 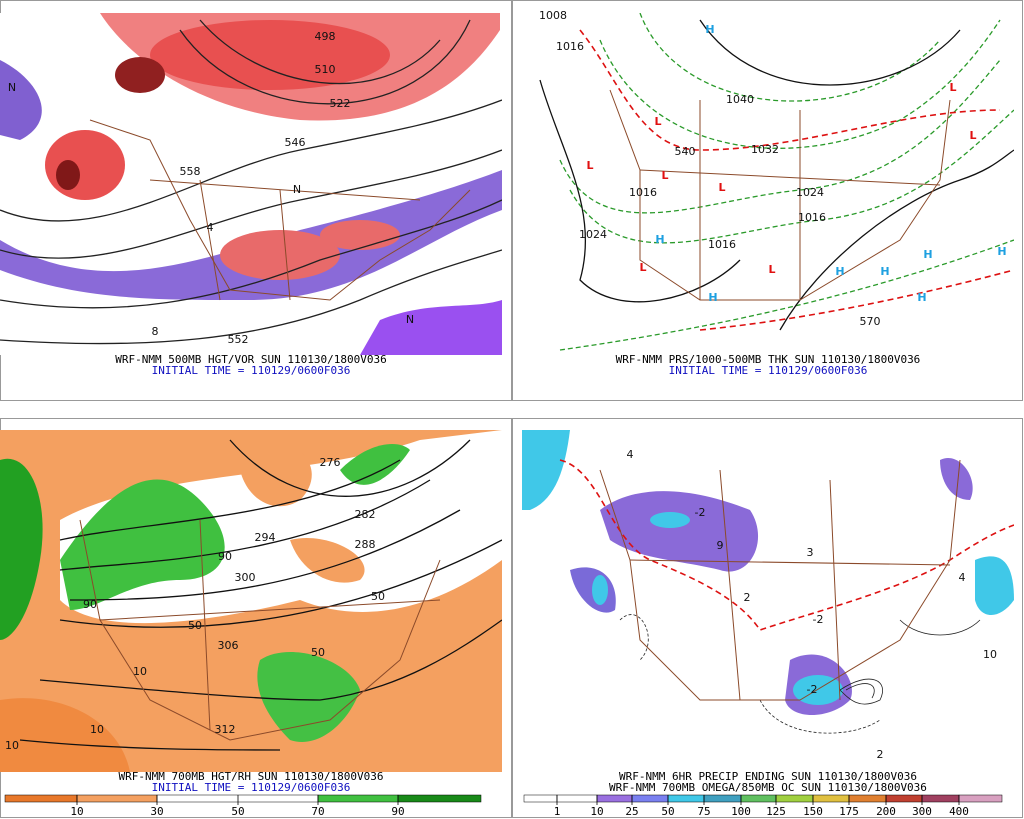 What do you see at coordinates (631, 811) in the screenshot?
I see `colorbar-label: 25` at bounding box center [631, 811].